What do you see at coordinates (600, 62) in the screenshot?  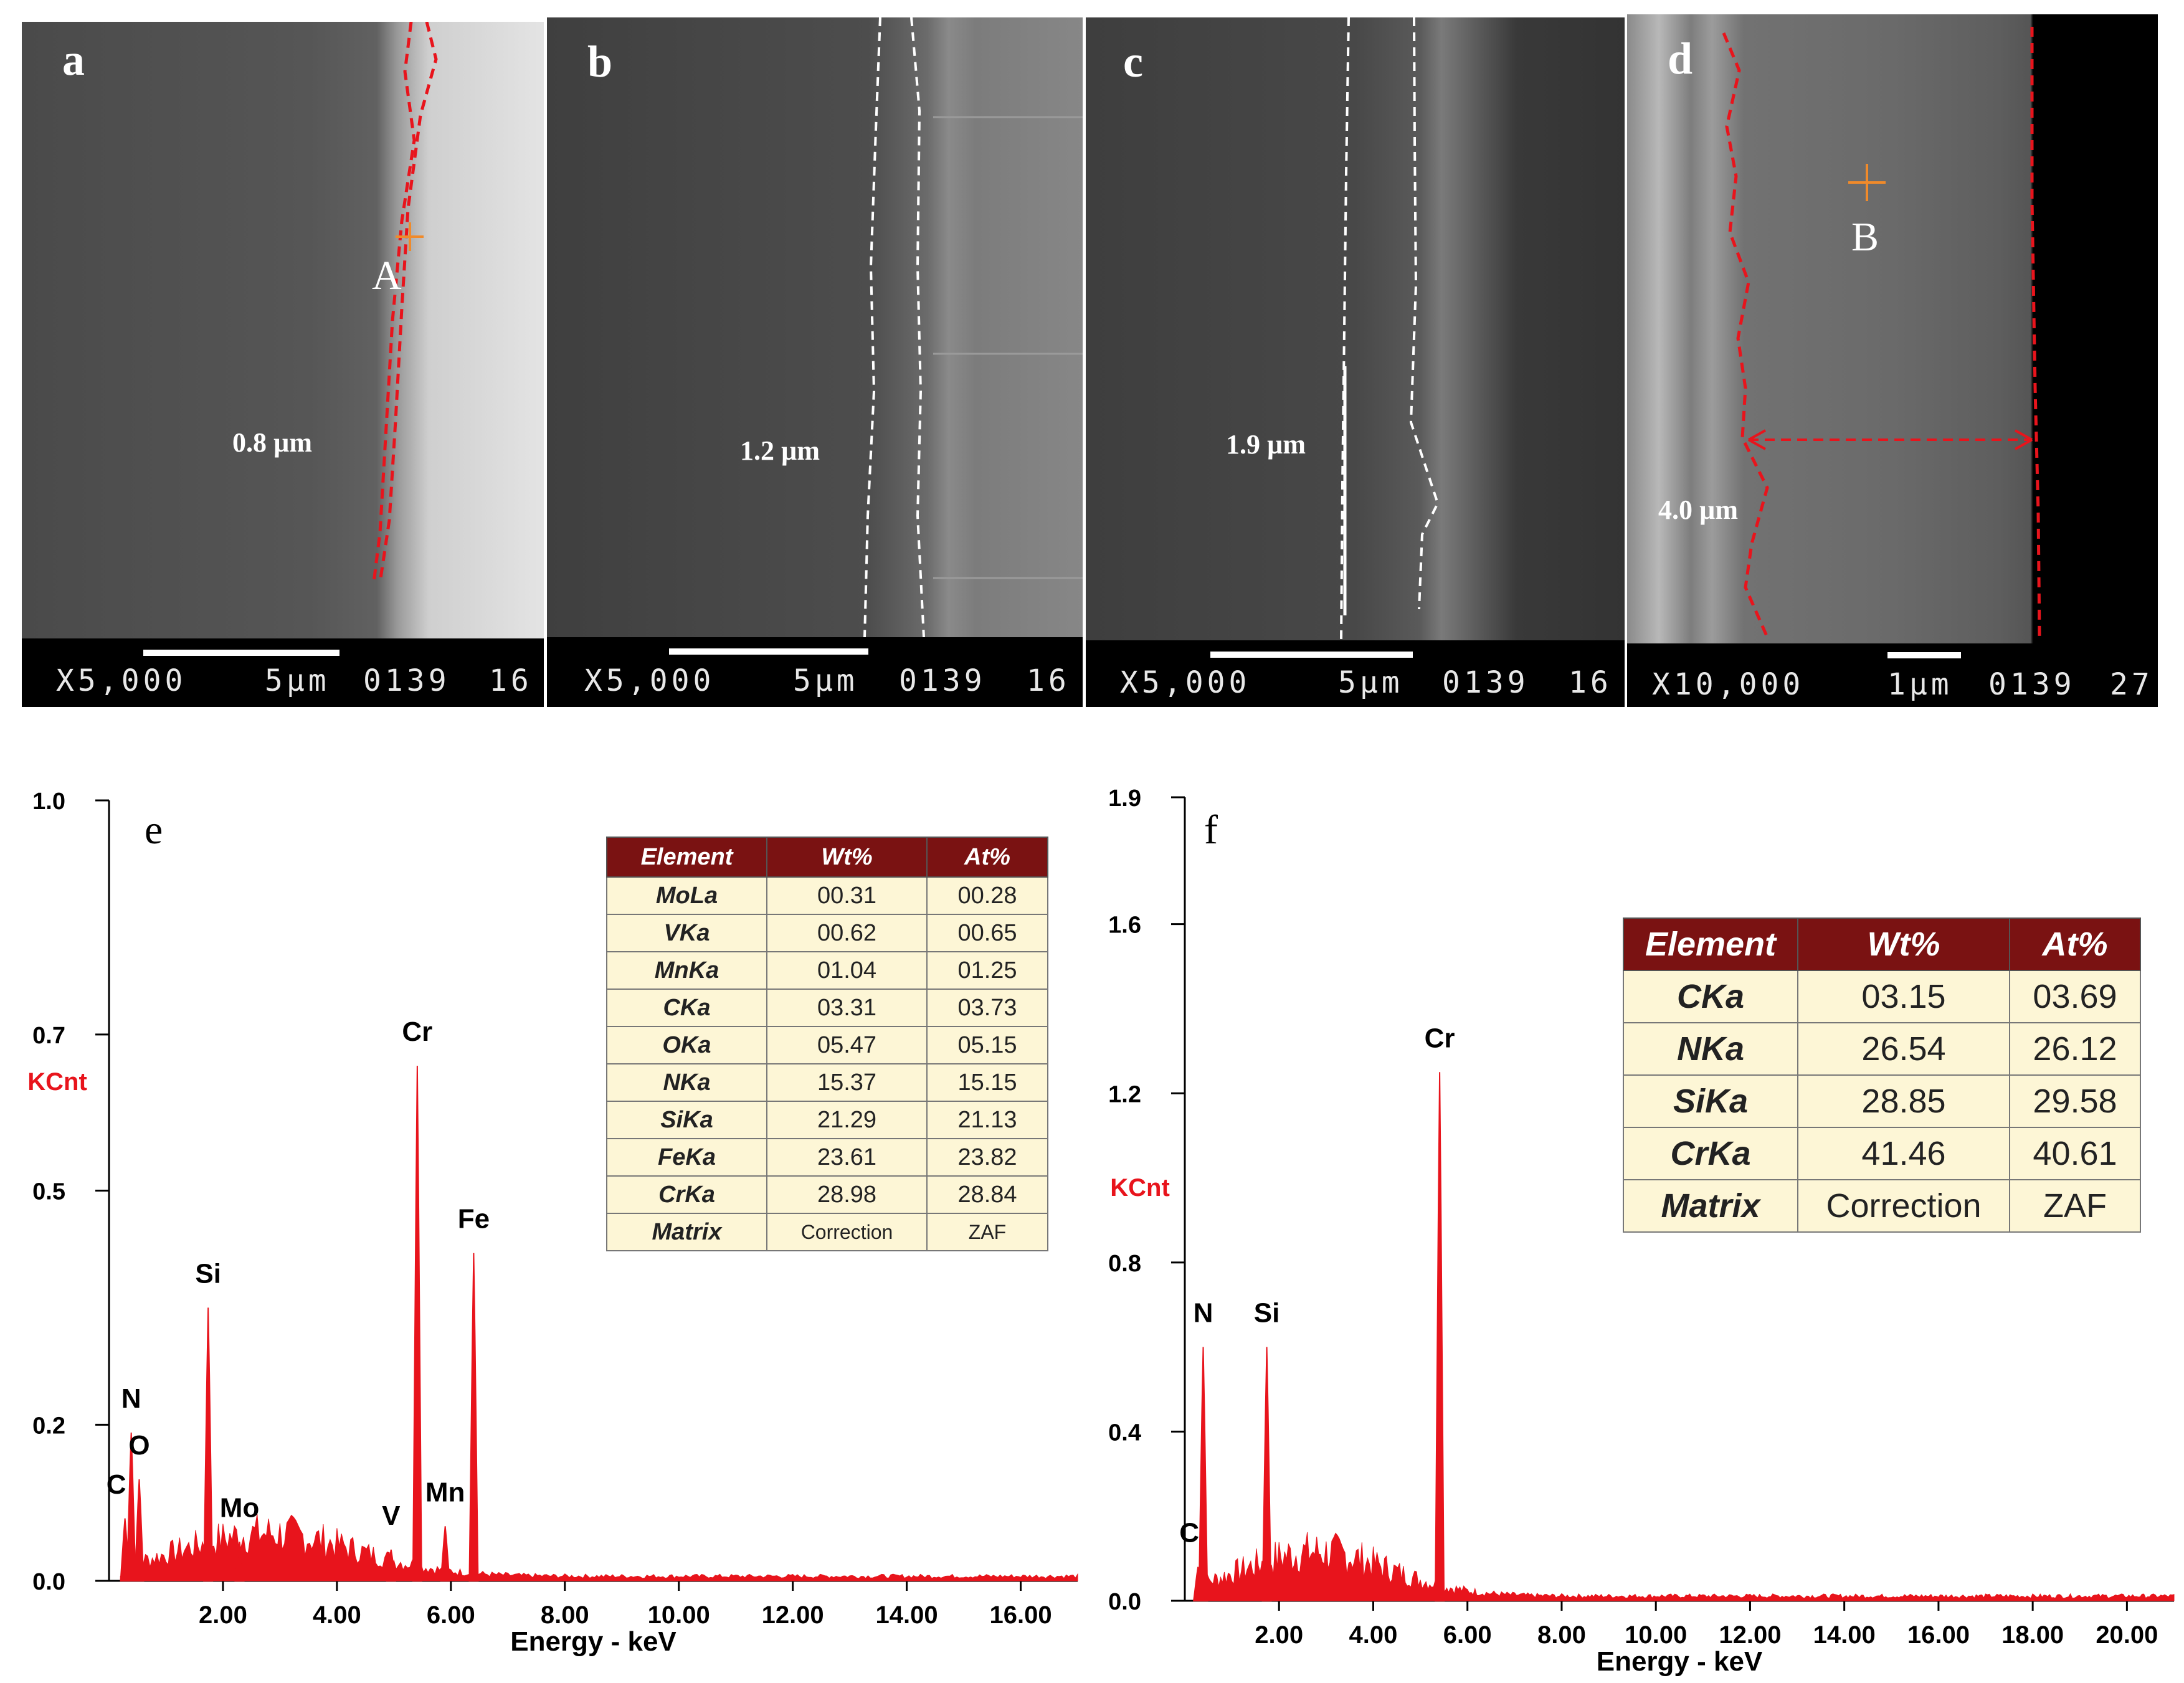 I see `panel-letter-b: b` at bounding box center [600, 62].